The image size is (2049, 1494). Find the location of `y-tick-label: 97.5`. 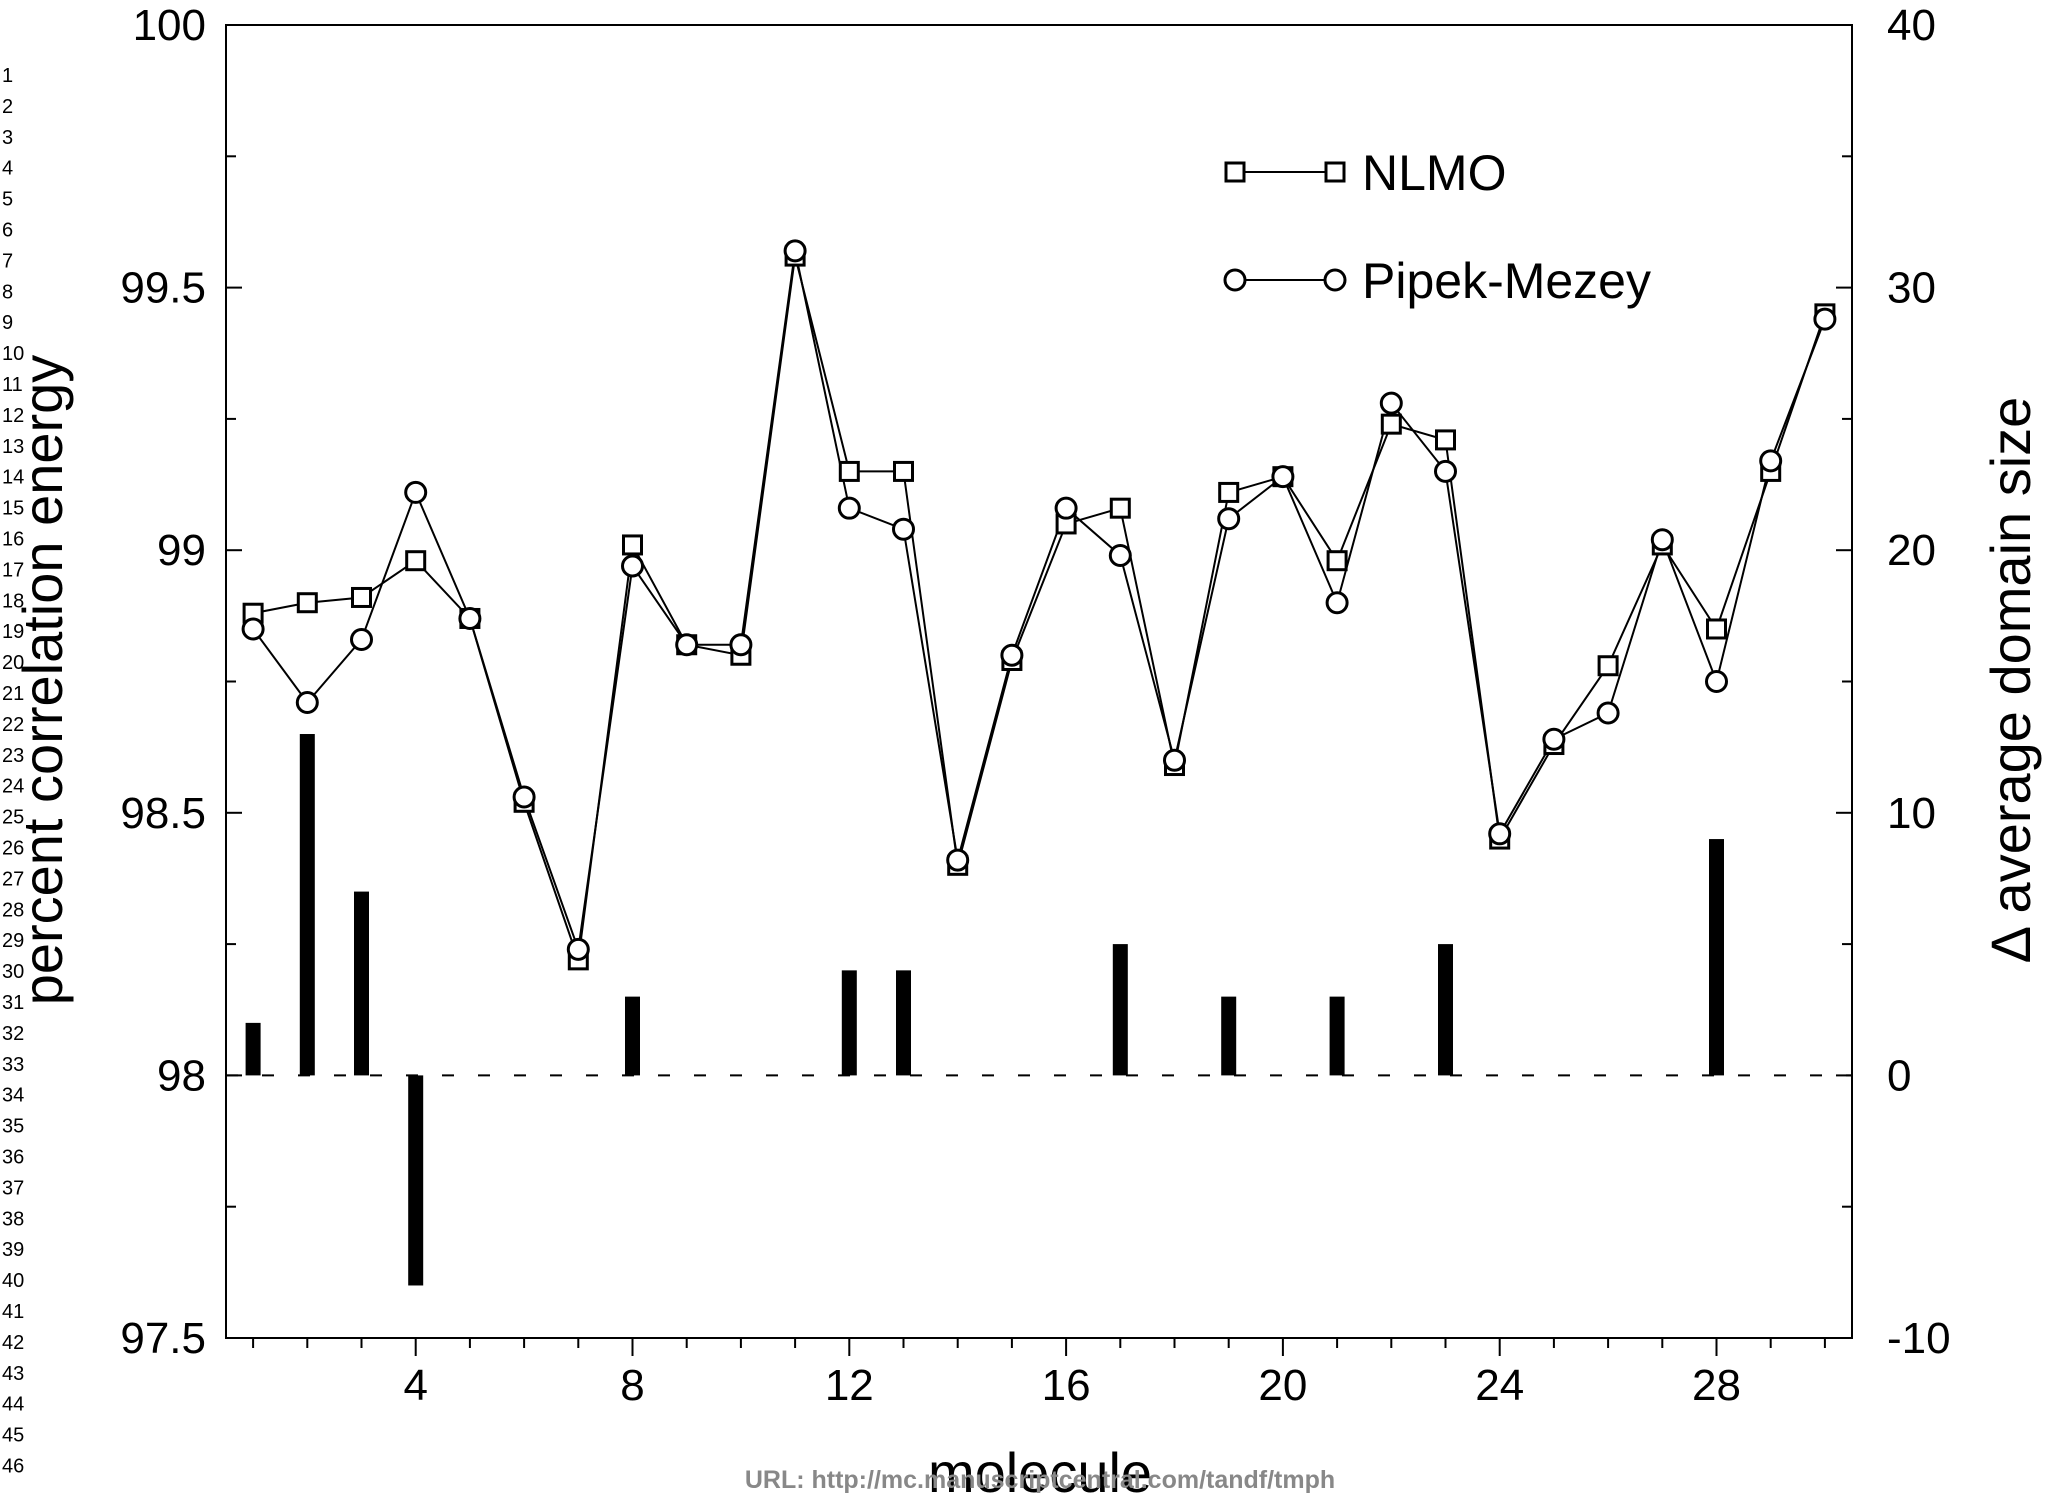

y-tick-label: 97.5 is located at coordinates (163, 1338).